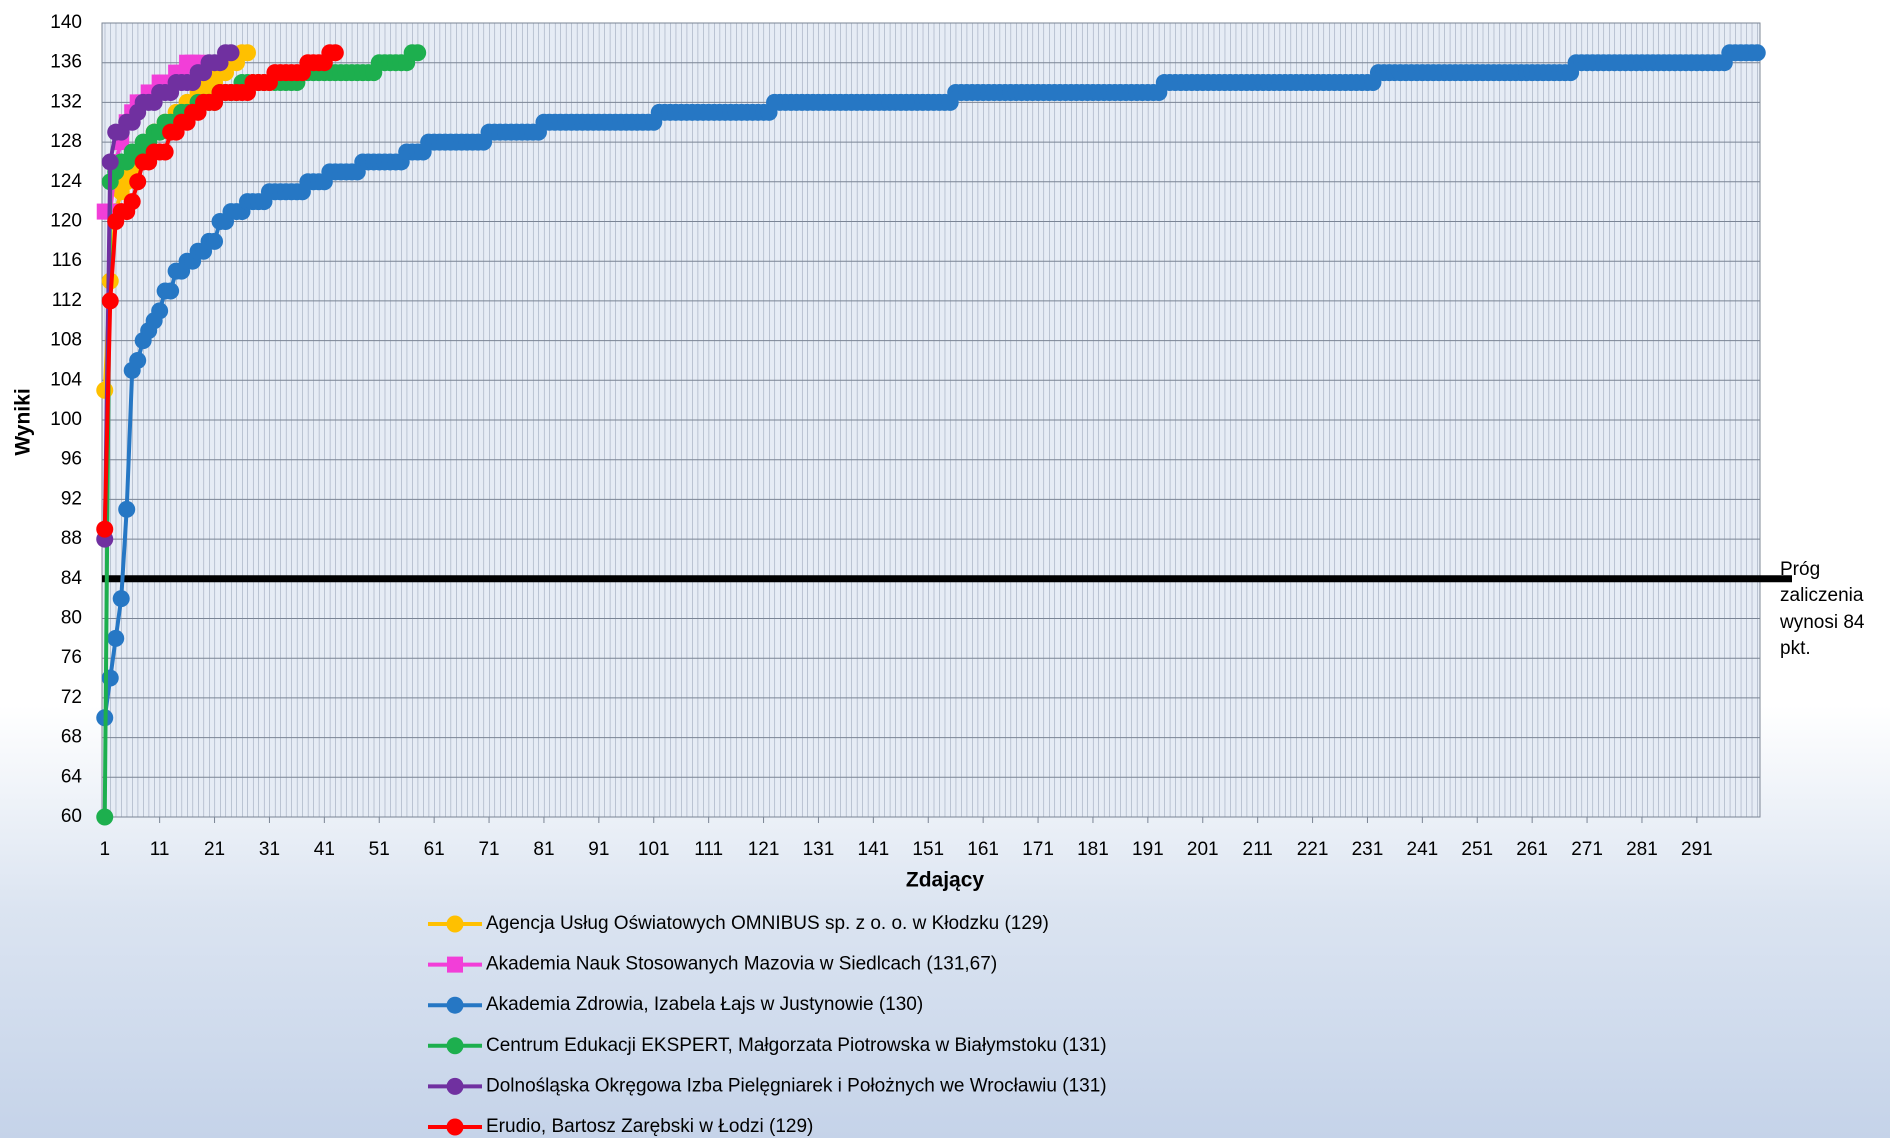 This screenshot has width=1890, height=1138. I want to click on x-tick-label: 111, so click(708, 849).